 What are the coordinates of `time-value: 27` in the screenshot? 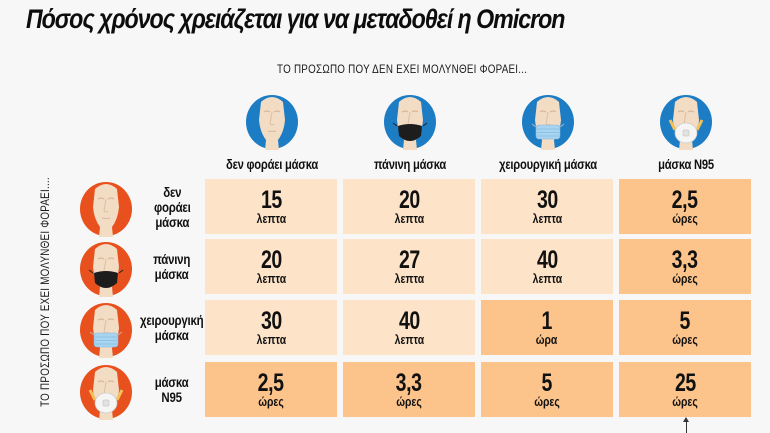 It's located at (409, 260).